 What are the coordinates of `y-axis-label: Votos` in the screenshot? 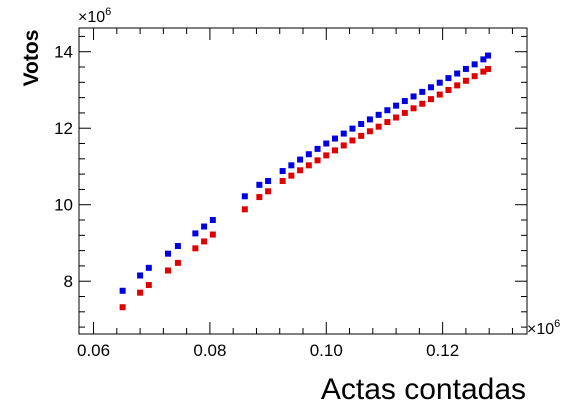 It's located at (31, 58).